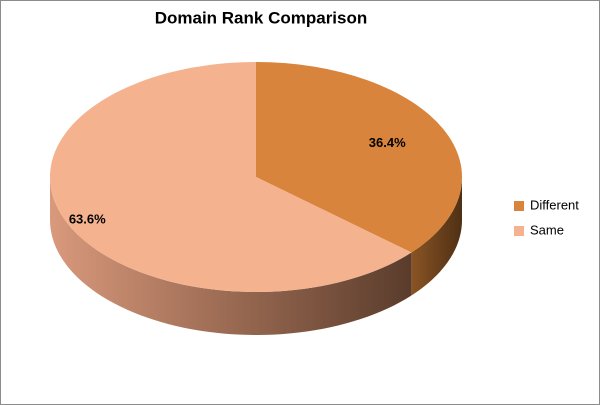  I want to click on data-label: 63.6%, so click(87, 218).